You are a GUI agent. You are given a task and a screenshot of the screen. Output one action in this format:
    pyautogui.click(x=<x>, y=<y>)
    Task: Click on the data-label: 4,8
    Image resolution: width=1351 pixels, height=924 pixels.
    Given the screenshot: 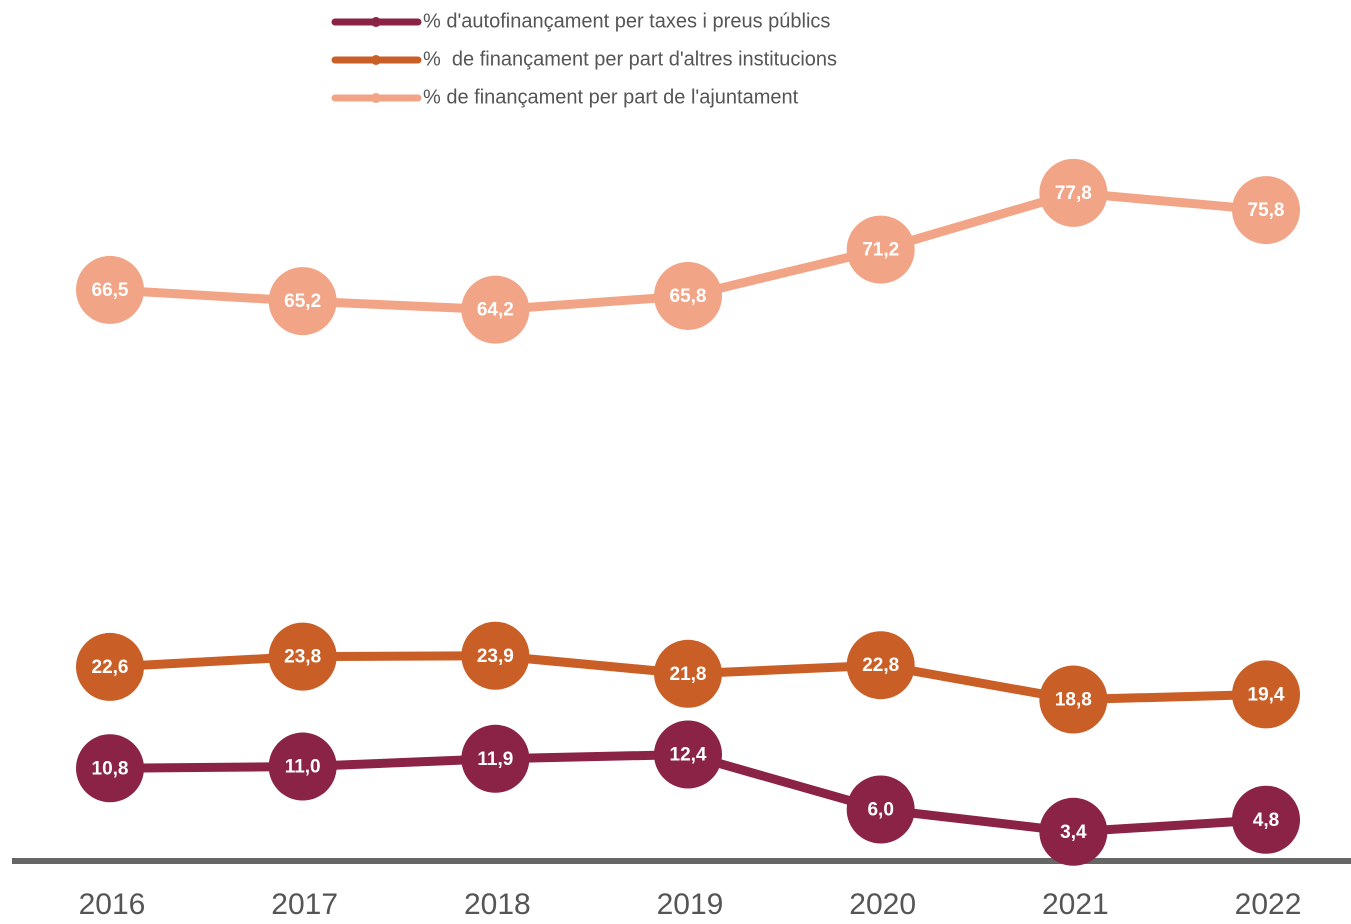 What is the action you would take?
    pyautogui.click(x=1266, y=820)
    